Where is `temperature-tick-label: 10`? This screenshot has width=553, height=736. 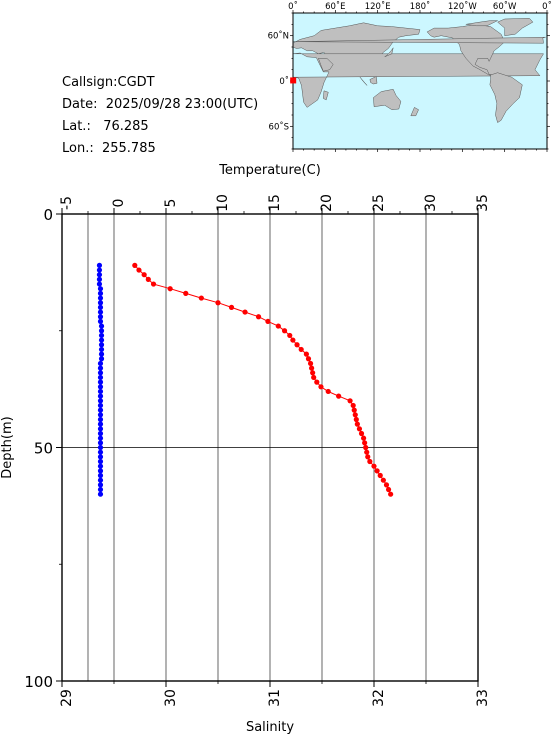
temperature-tick-label: 10 is located at coordinates (223, 203).